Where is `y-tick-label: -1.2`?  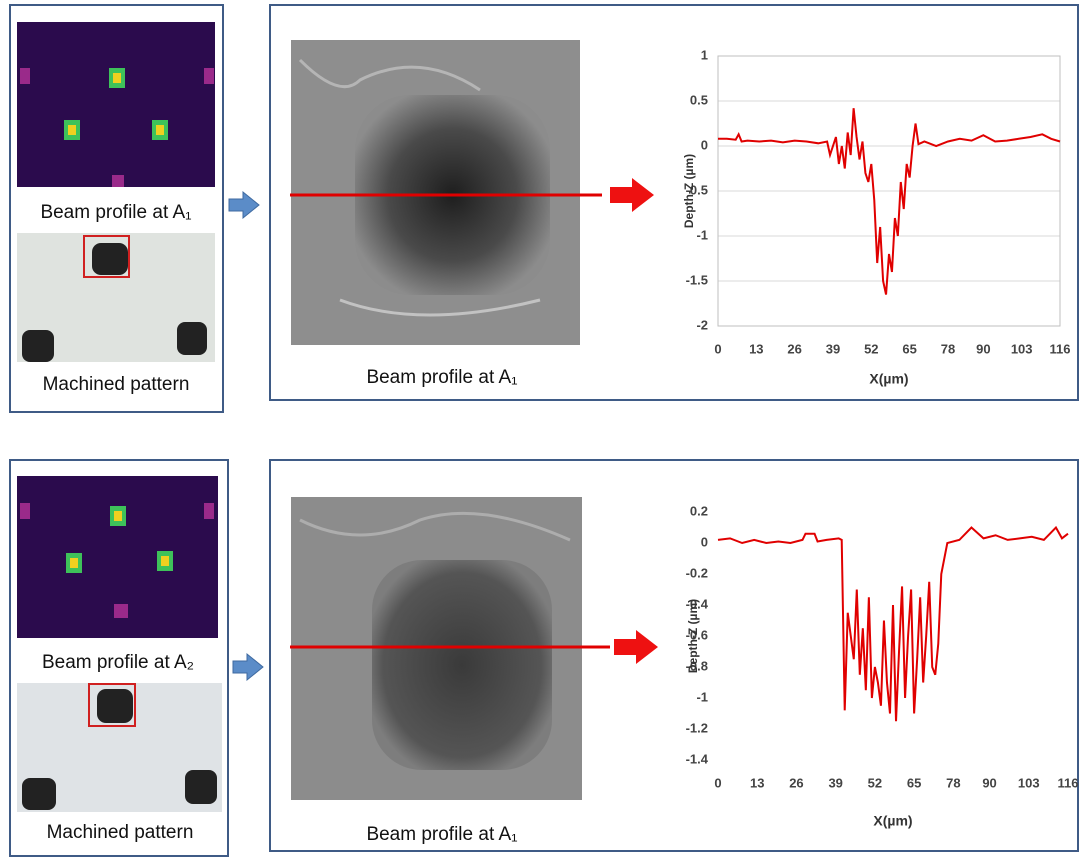
y-tick-label: -1.2 is located at coordinates (697, 727).